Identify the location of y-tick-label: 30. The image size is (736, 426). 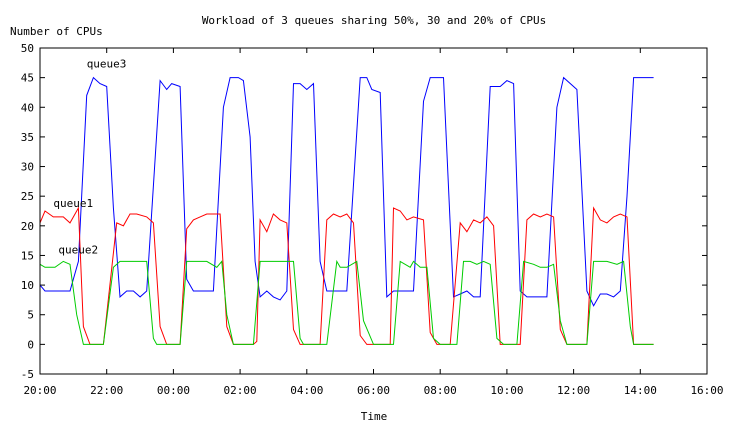
(27, 167).